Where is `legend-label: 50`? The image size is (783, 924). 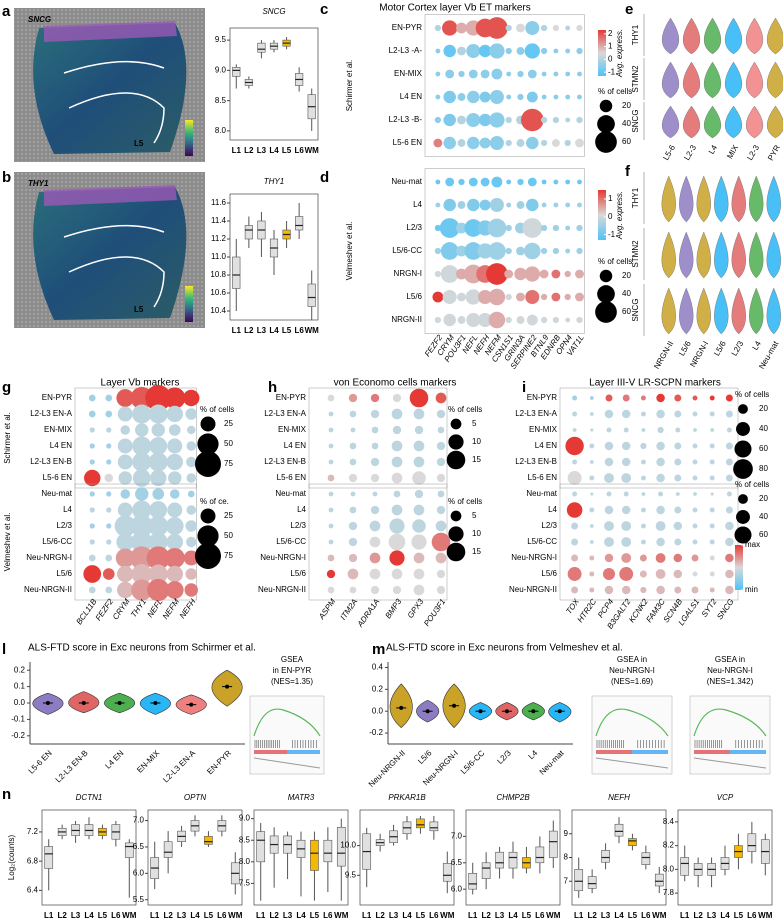 legend-label: 50 is located at coordinates (228, 443).